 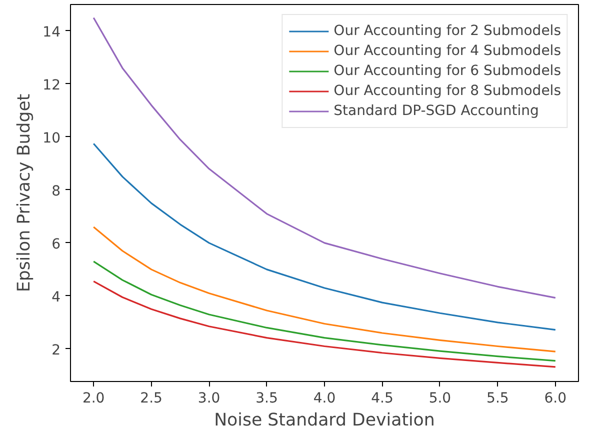 What do you see at coordinates (267, 398) in the screenshot?
I see `x-tick-label: 3.5` at bounding box center [267, 398].